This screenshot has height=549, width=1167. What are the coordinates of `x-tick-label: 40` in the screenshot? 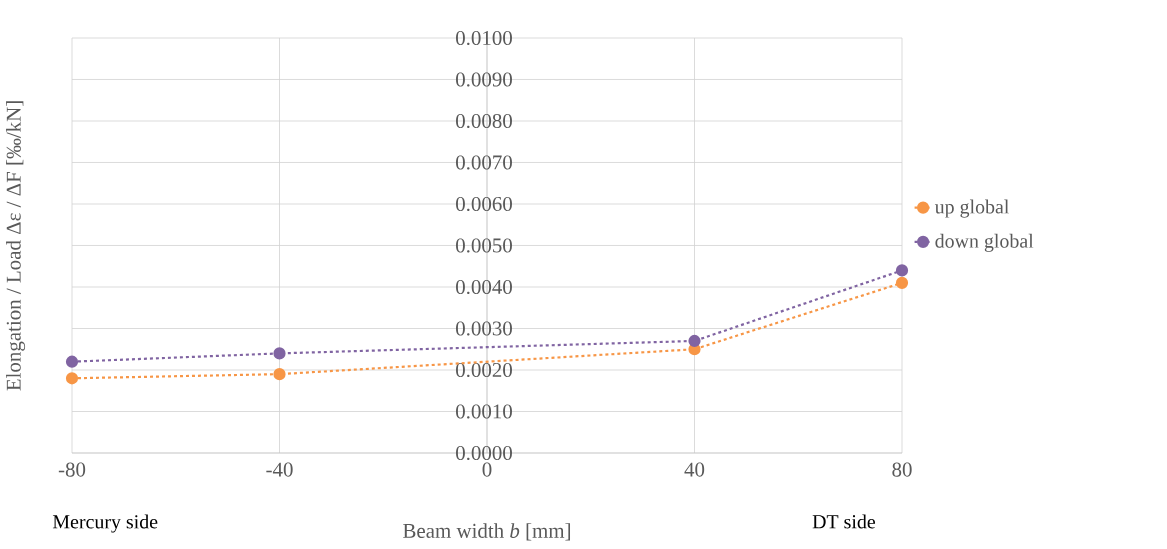 It's located at (694, 469).